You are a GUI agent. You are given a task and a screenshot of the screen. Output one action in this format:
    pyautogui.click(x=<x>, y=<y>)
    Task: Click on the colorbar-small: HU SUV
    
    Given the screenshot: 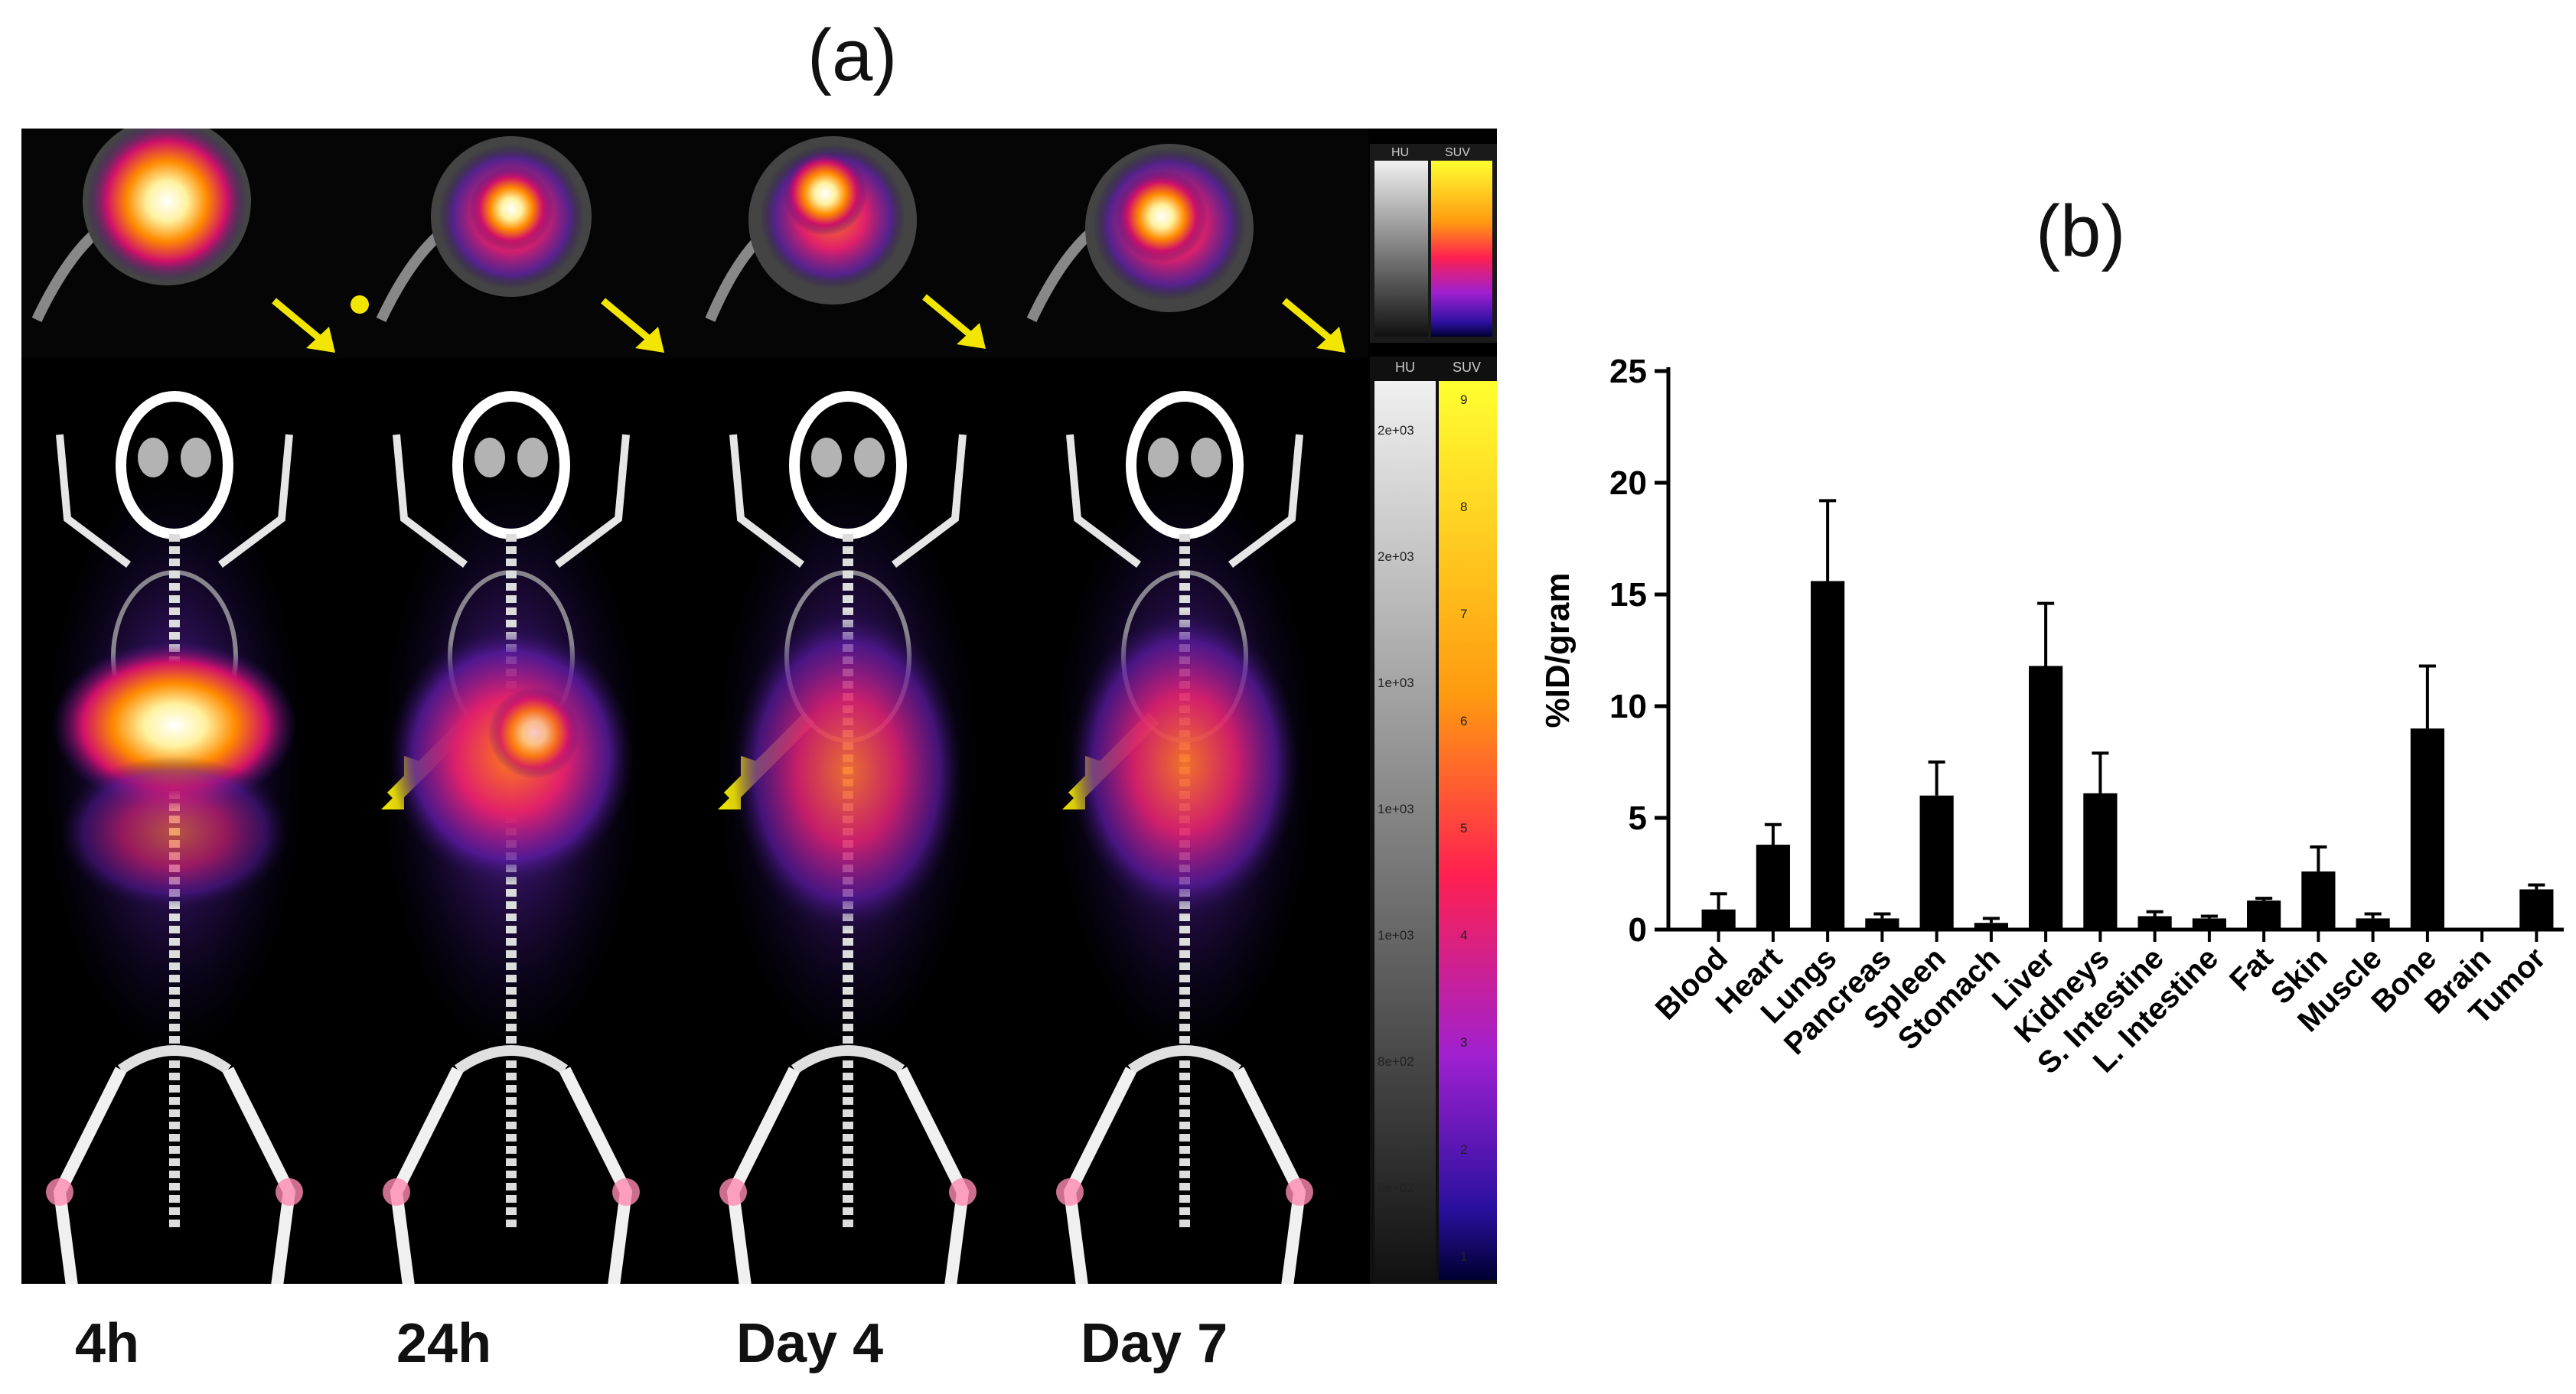 What is the action you would take?
    pyautogui.click(x=1433, y=244)
    